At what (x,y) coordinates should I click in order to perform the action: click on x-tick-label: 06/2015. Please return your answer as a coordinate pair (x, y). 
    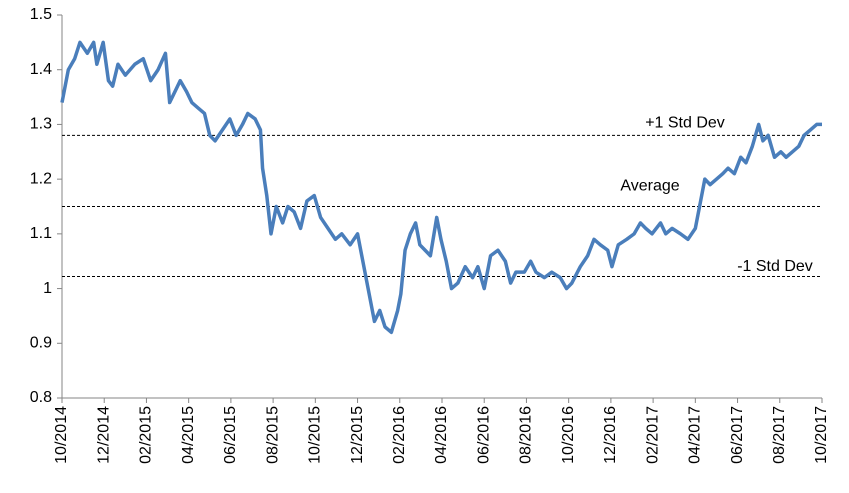
    Looking at the image, I should click on (230, 435).